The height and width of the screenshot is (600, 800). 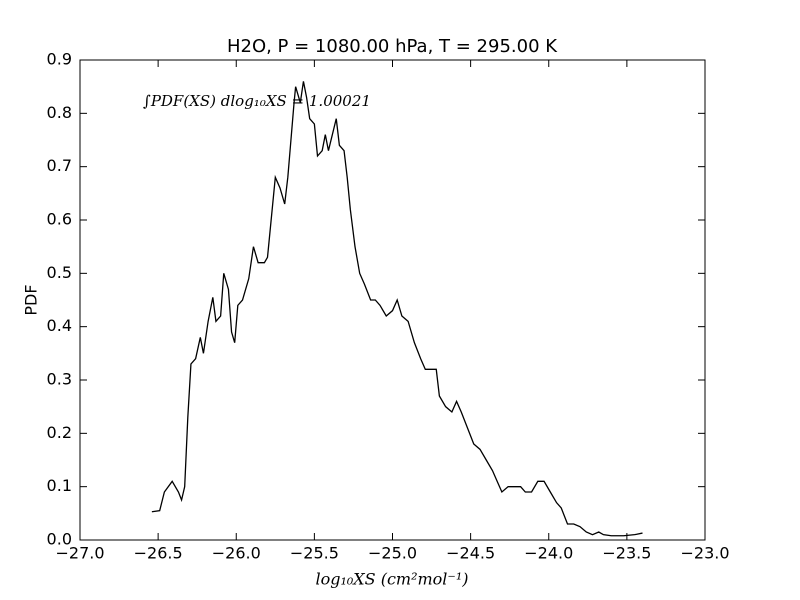 What do you see at coordinates (392, 46) in the screenshot?
I see `chart-title: H2O, P = 1080.00 hPa, T = 295.00 K` at bounding box center [392, 46].